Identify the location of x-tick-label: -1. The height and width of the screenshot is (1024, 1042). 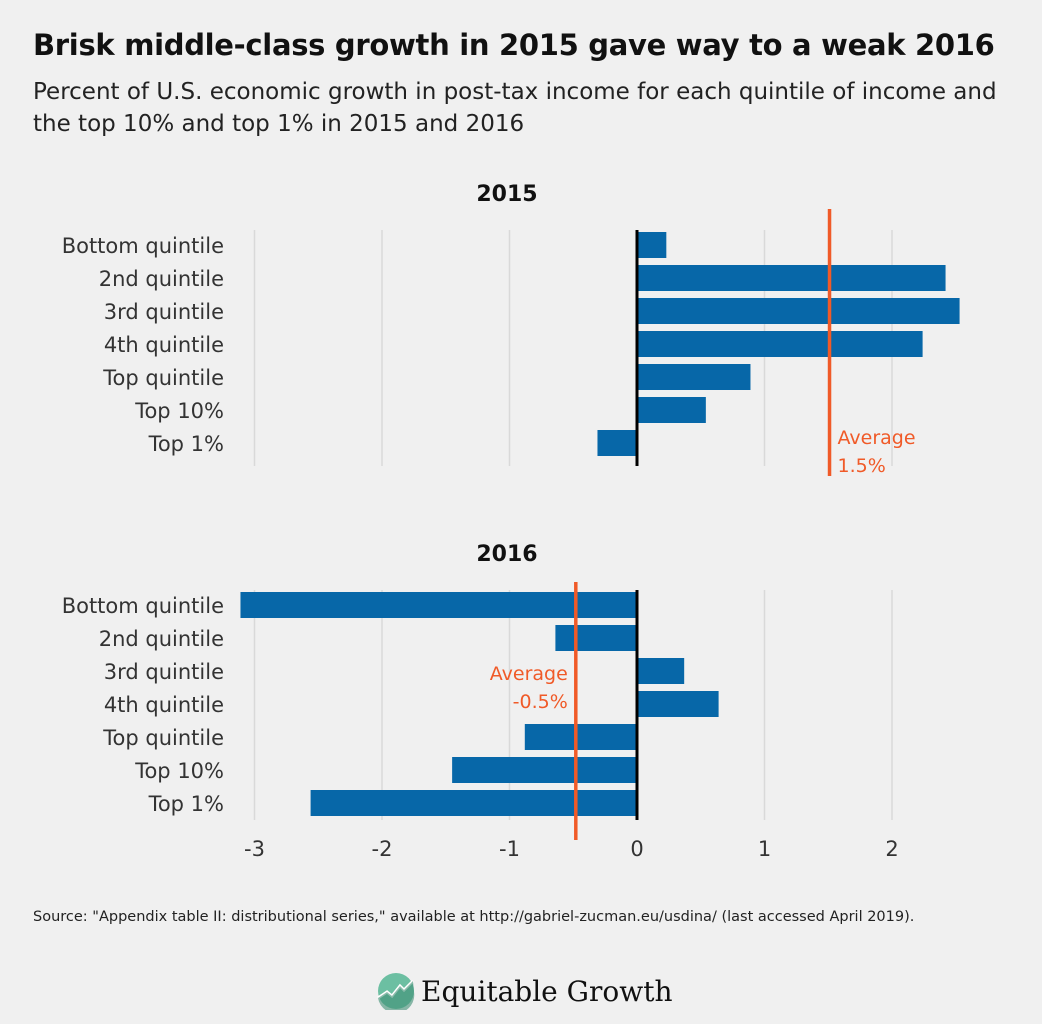
(509, 849).